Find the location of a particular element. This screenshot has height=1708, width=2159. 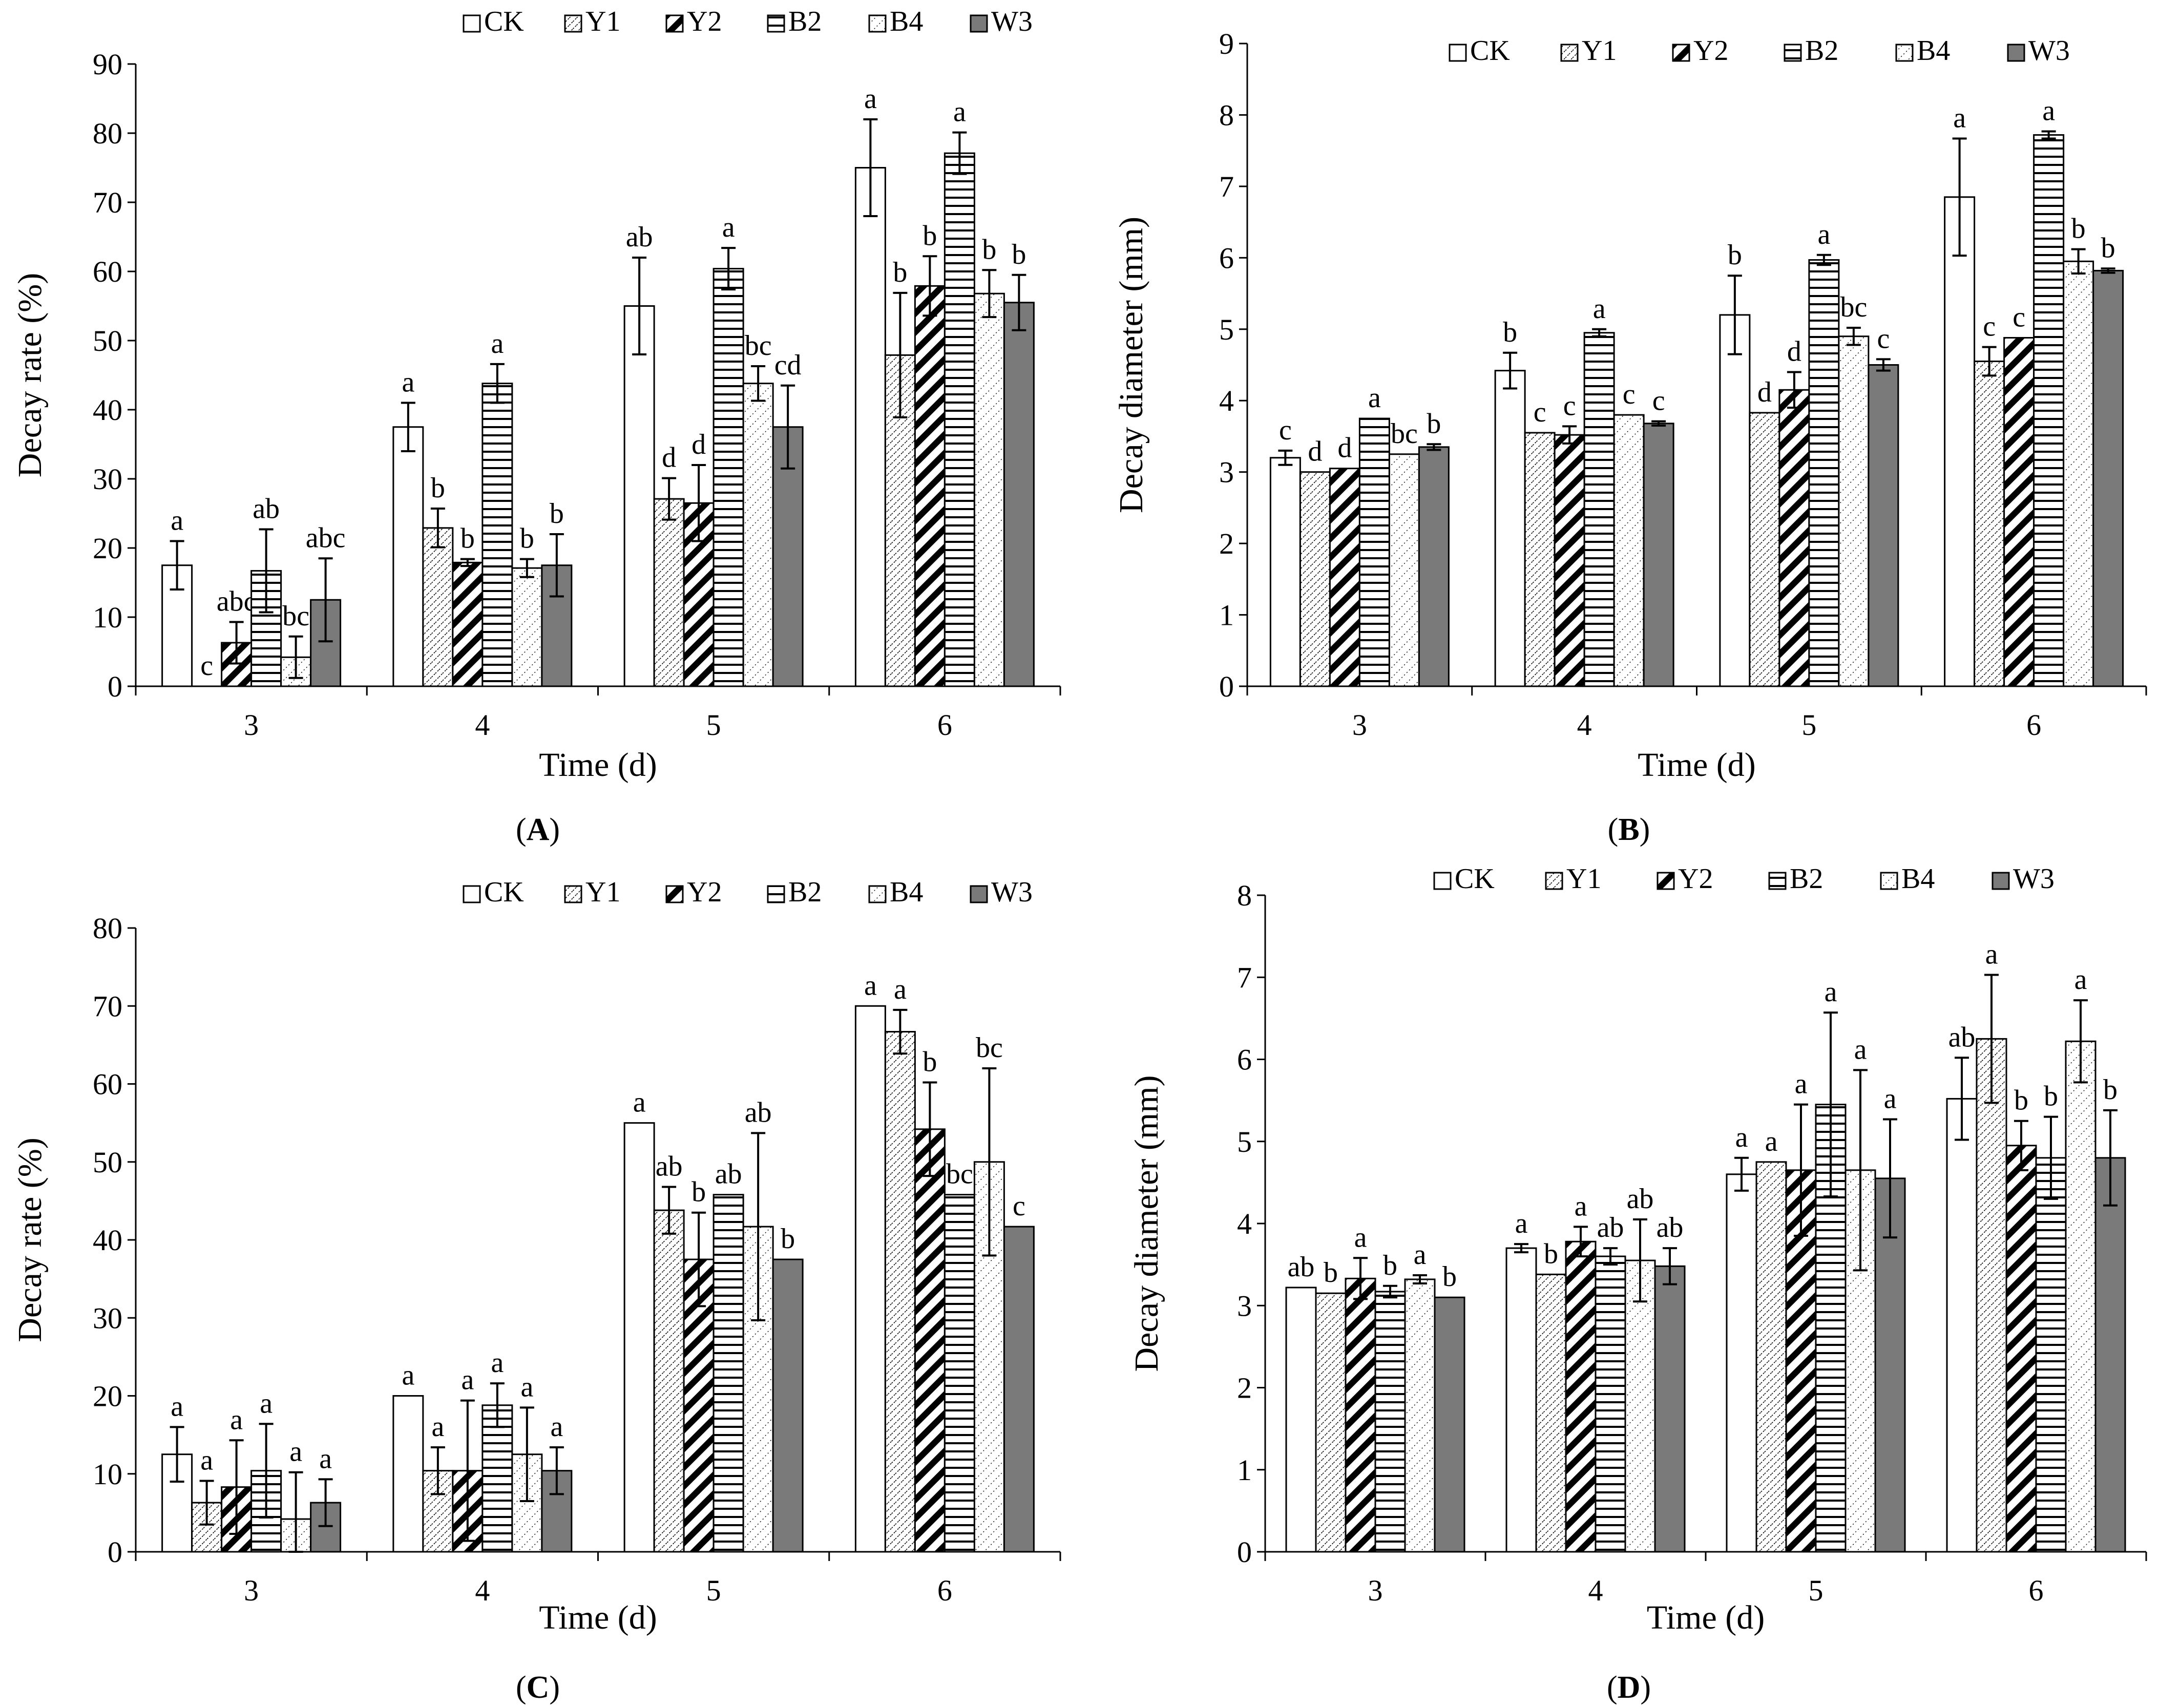

significance-letter: cd is located at coordinates (788, 365).